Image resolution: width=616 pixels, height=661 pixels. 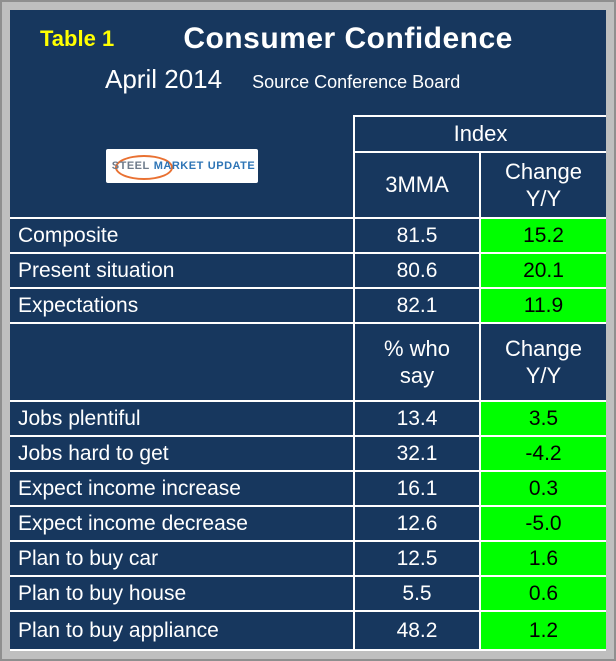 What do you see at coordinates (543, 523) in the screenshot?
I see `row-change: -5.0` at bounding box center [543, 523].